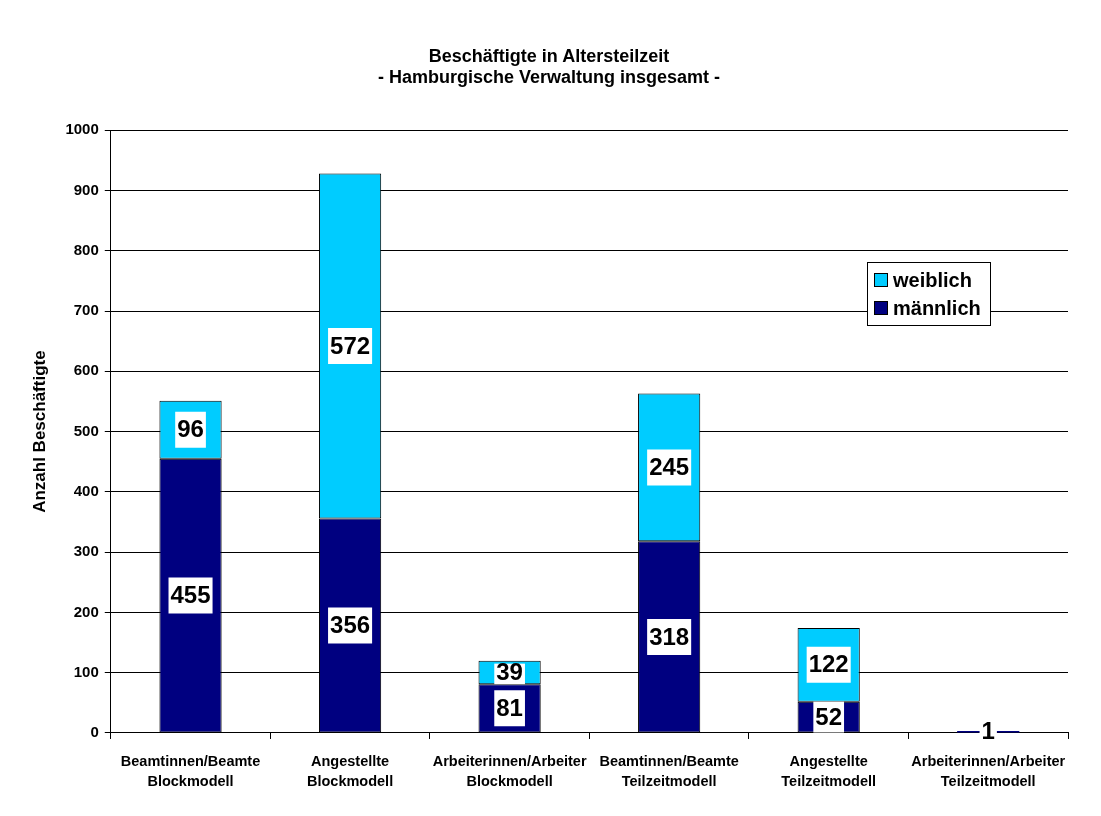  What do you see at coordinates (509, 707) in the screenshot?
I see `data-label: 81` at bounding box center [509, 707].